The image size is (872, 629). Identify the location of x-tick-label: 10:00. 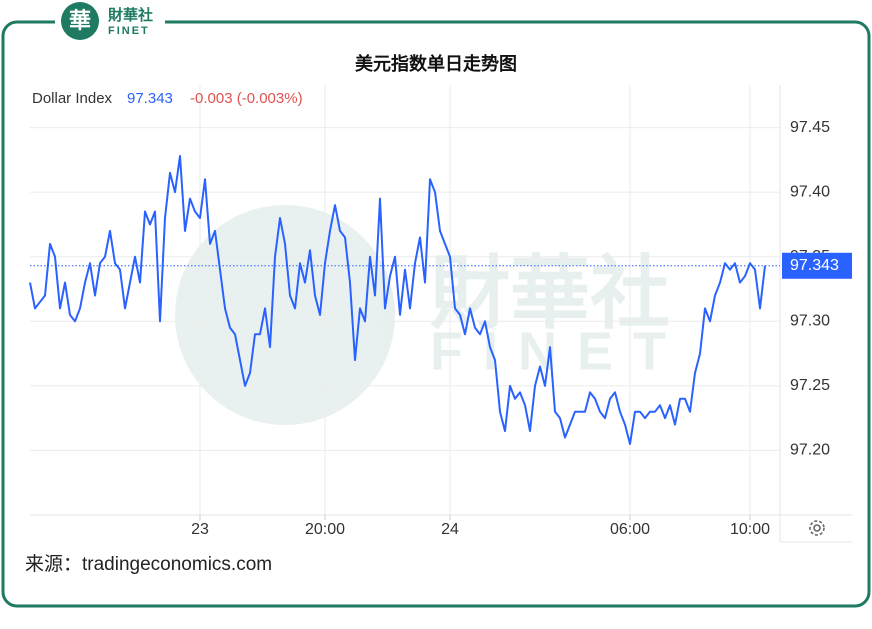
(750, 529).